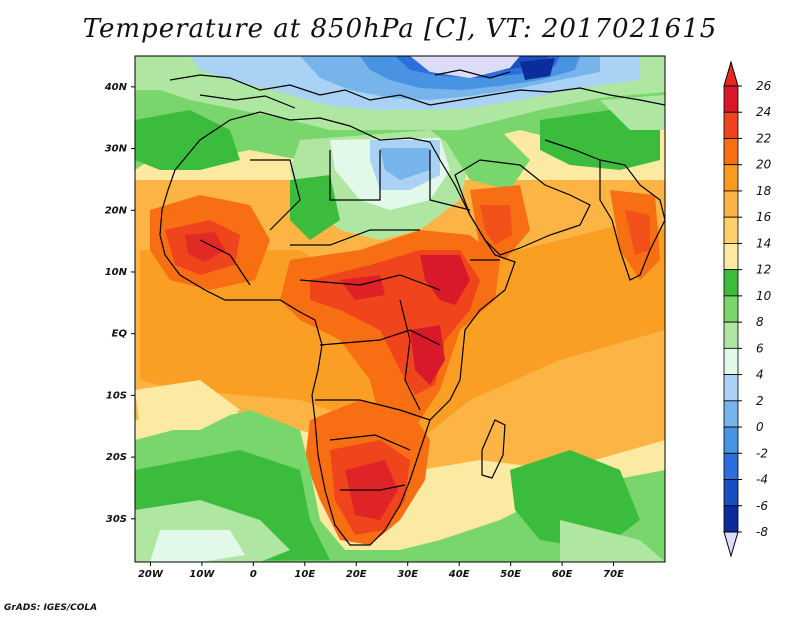 The height and width of the screenshot is (618, 800). I want to click on colorbar-label: 10, so click(764, 296).